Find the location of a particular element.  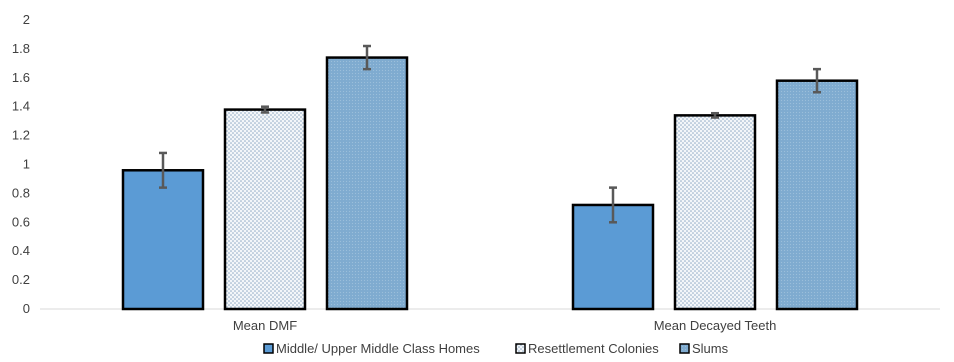

y-tick-label: 2 is located at coordinates (26, 19).